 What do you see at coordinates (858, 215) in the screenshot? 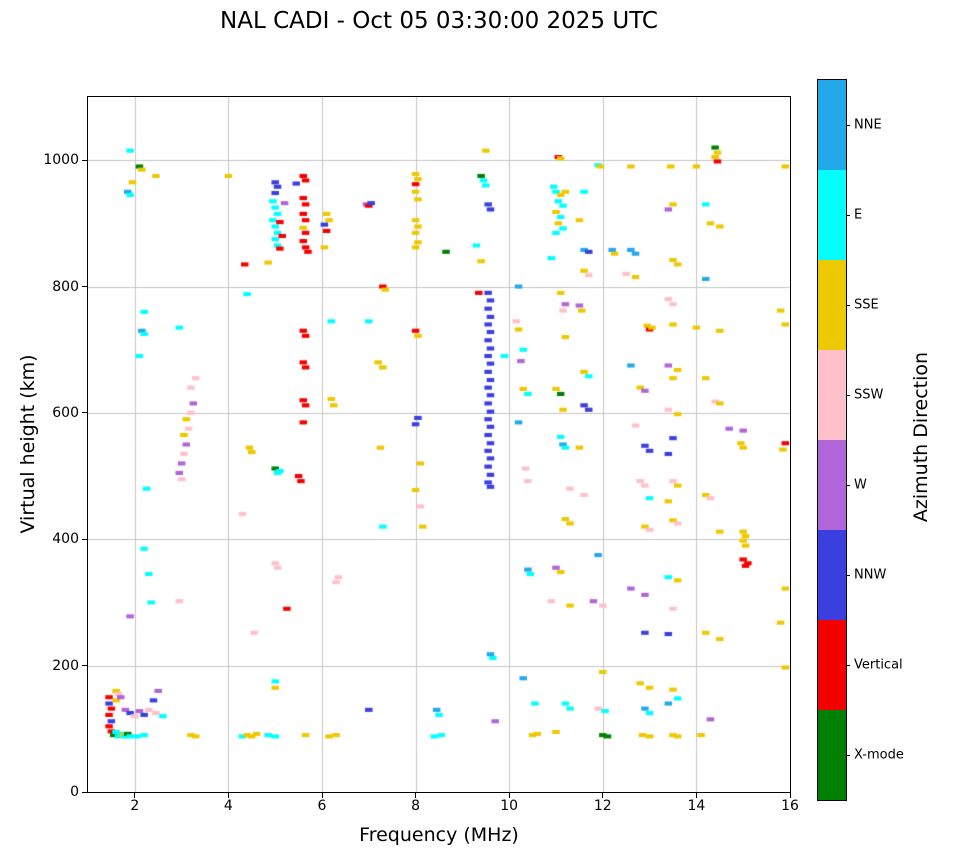
I see `colorbar-tick-label: E` at bounding box center [858, 215].